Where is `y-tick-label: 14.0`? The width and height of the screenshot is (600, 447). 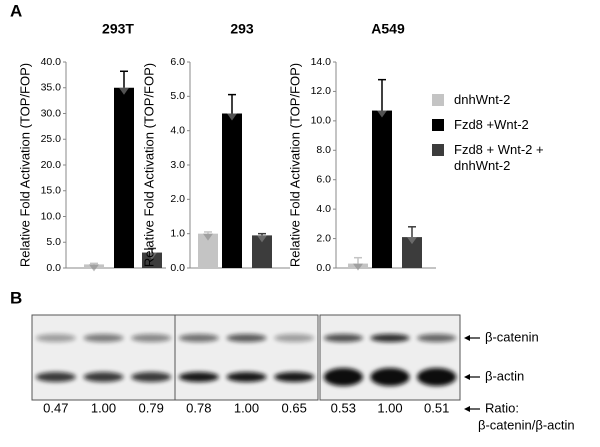
y-tick-label: 14.0 is located at coordinates (321, 62).